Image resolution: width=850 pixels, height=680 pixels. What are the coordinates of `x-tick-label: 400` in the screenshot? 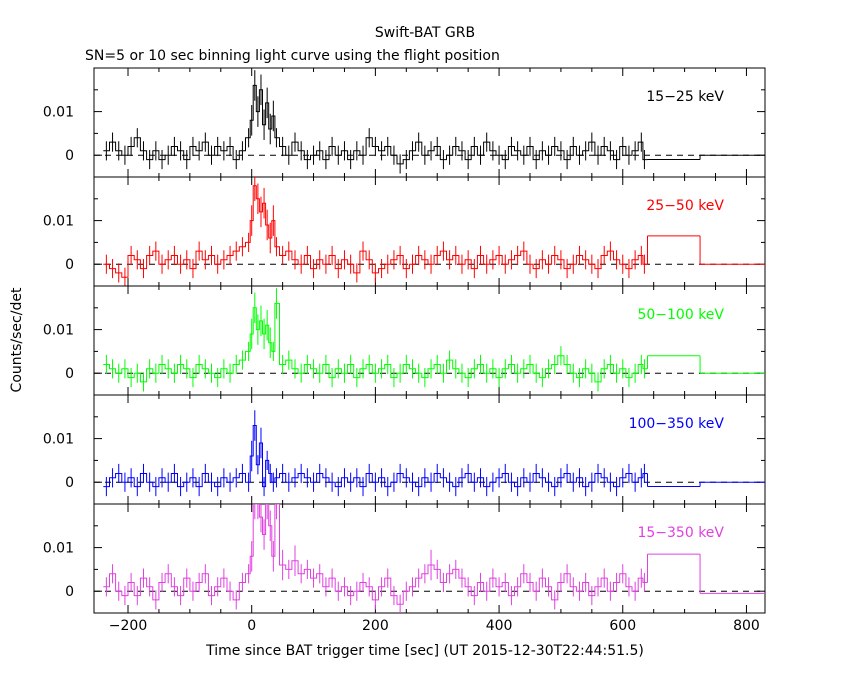 It's located at (499, 626).